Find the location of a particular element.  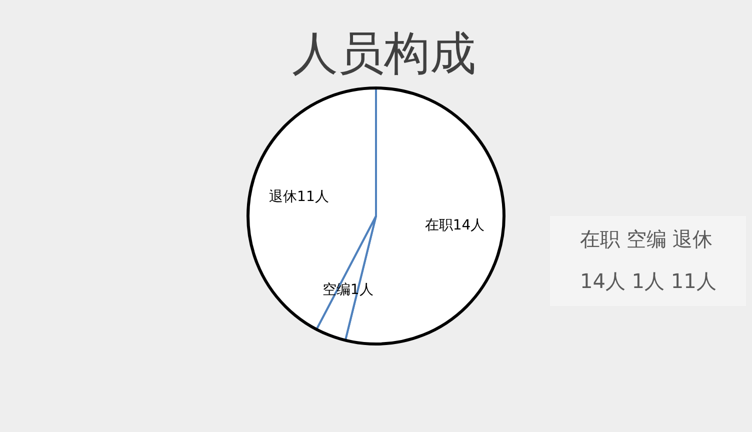

text: 在职 空编 退休 is located at coordinates (646, 239).